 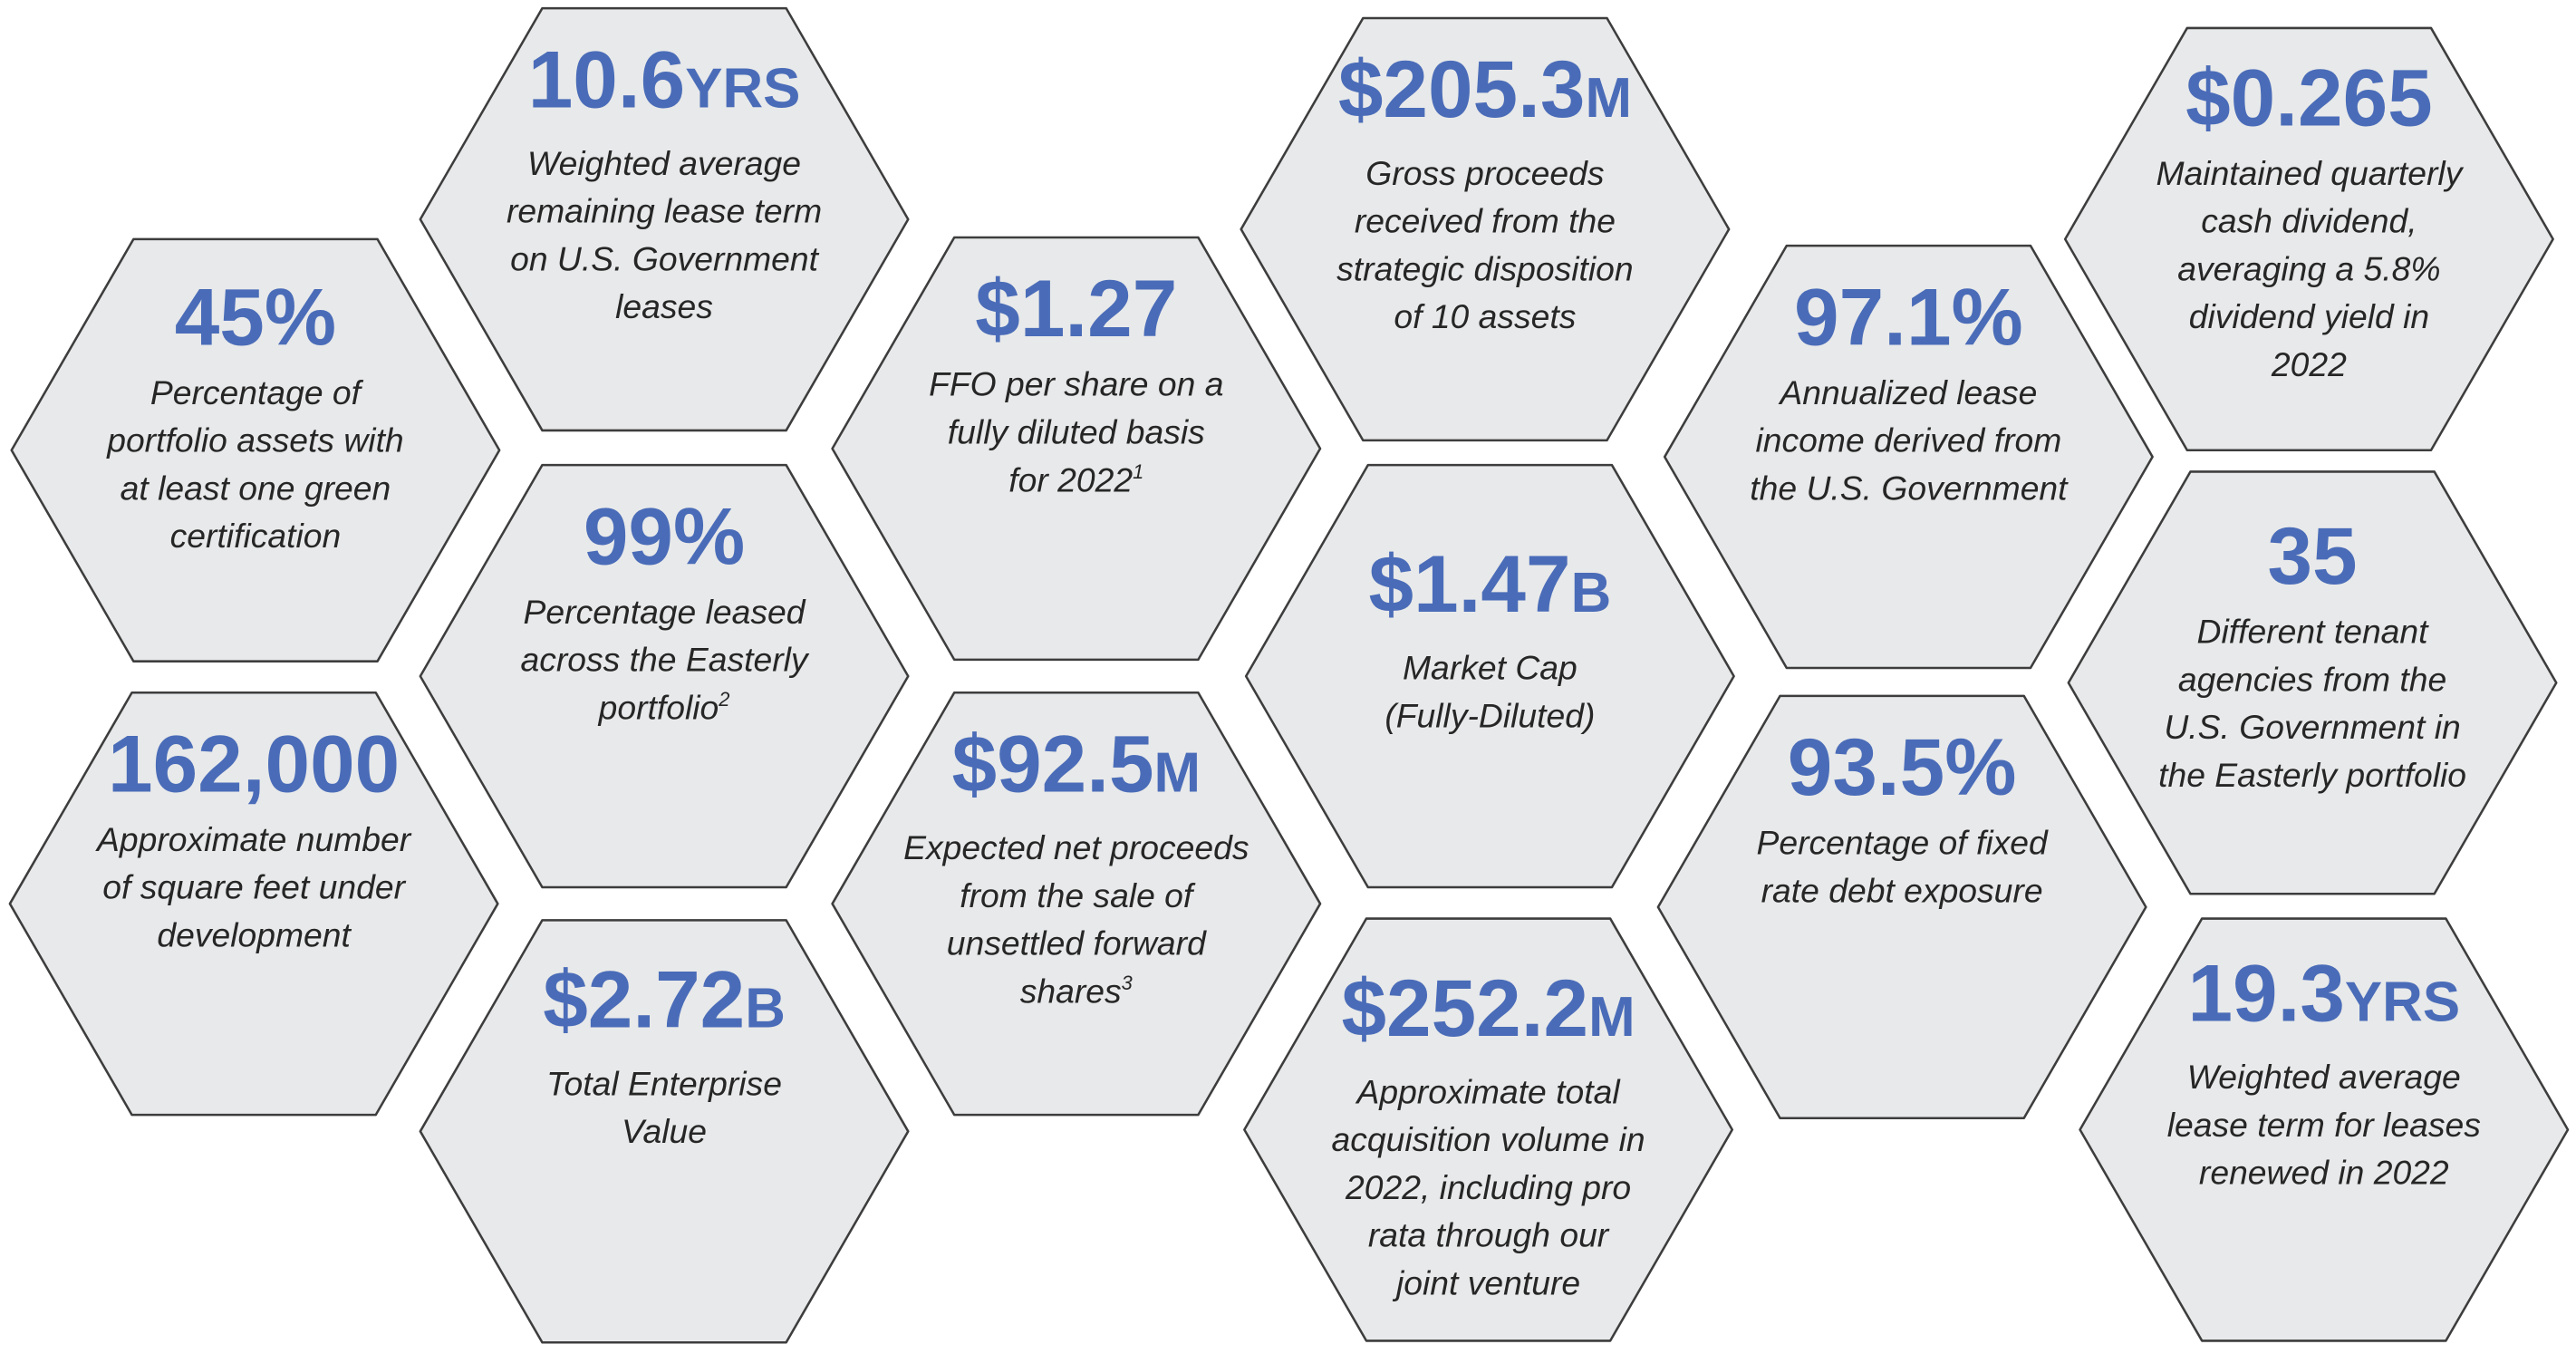 I want to click on stat-value: $1.27, so click(x=1076, y=310).